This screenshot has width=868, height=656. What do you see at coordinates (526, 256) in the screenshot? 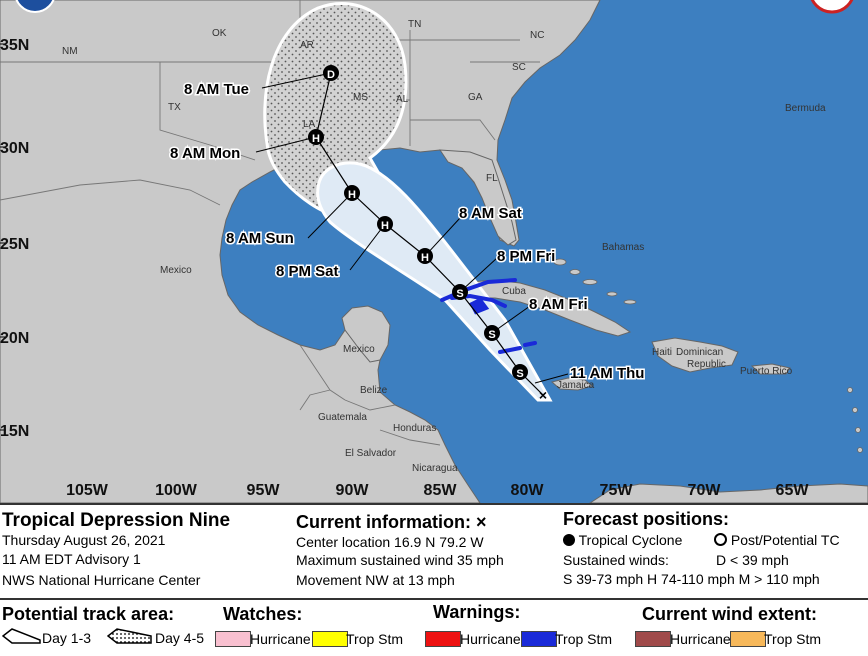
I see `forecast-label: 8 PM Fri` at bounding box center [526, 256].